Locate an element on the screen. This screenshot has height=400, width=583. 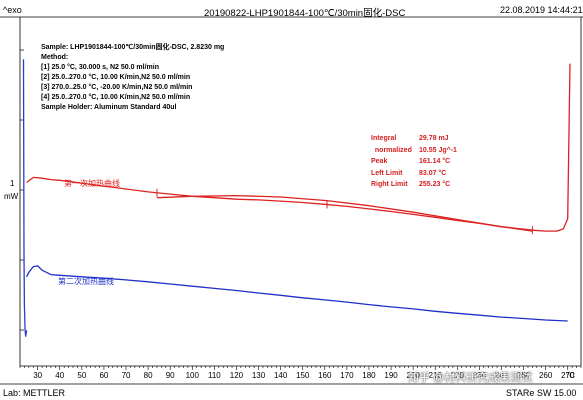
result-value: 10.55 Jg^-1 is located at coordinates (438, 150).